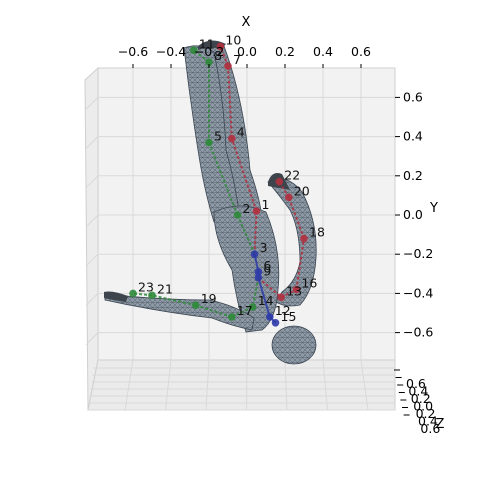  I want to click on y-axis-ticks: 0.6 0.4 0.2 0.0 −0.2 −0.4 −0.6, so click(414, 214).